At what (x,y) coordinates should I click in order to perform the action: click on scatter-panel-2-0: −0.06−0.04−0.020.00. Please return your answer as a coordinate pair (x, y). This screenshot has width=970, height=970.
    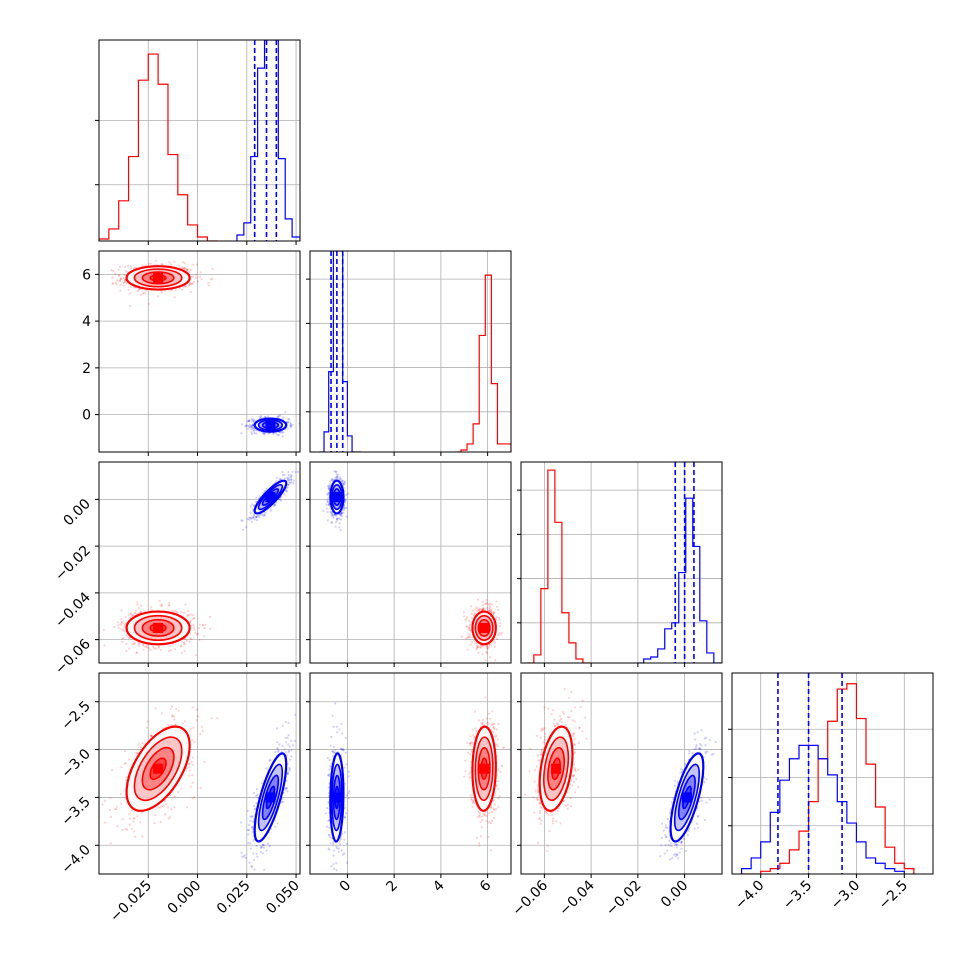
    Looking at the image, I should click on (176, 569).